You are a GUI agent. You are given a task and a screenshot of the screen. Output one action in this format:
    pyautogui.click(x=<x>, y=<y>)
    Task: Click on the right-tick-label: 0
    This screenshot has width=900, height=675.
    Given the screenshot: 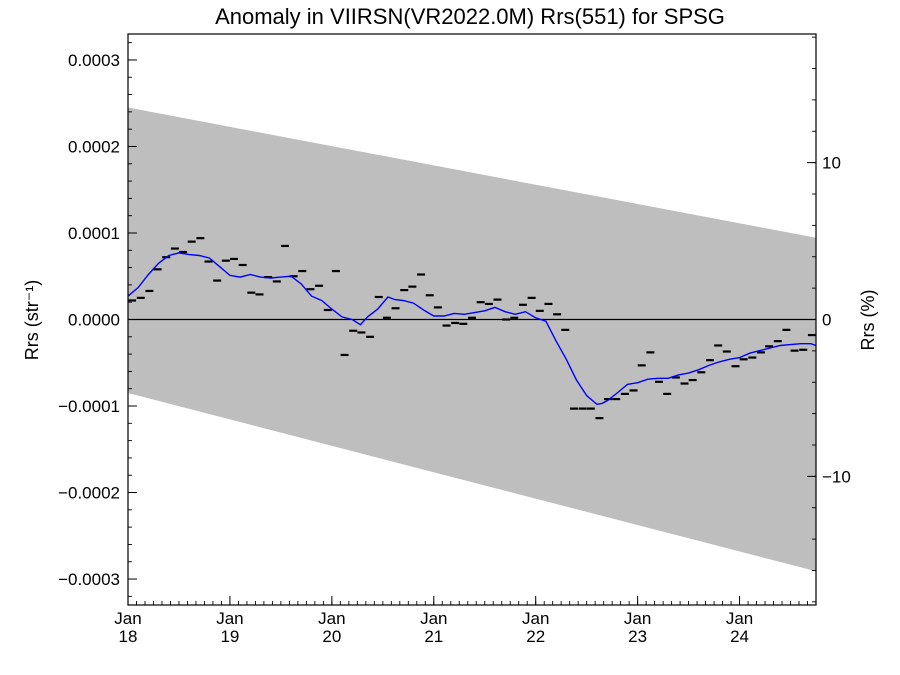 What is the action you would take?
    pyautogui.click(x=826, y=320)
    